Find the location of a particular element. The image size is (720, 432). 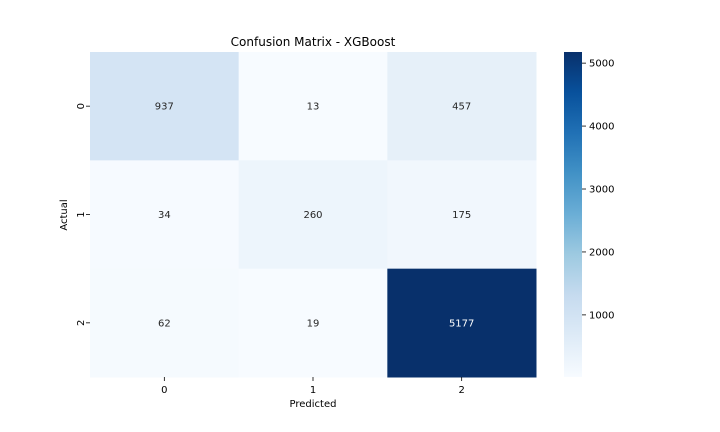

colorbar-tick-label: 3000 is located at coordinates (601, 190).